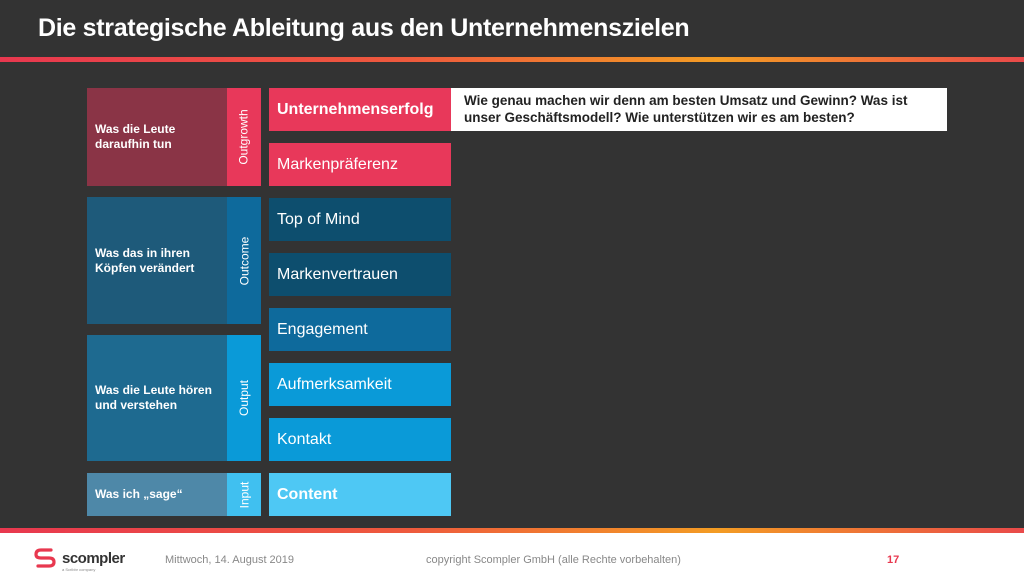 The height and width of the screenshot is (576, 1024). I want to click on step-aufmerksamkeit: Aufmerksamkeit, so click(360, 384).